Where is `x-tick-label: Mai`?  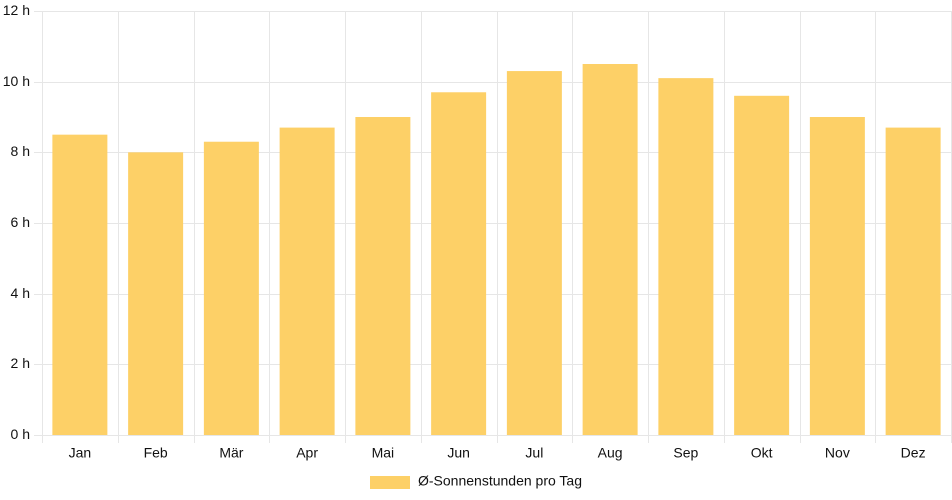 x-tick-label: Mai is located at coordinates (383, 453).